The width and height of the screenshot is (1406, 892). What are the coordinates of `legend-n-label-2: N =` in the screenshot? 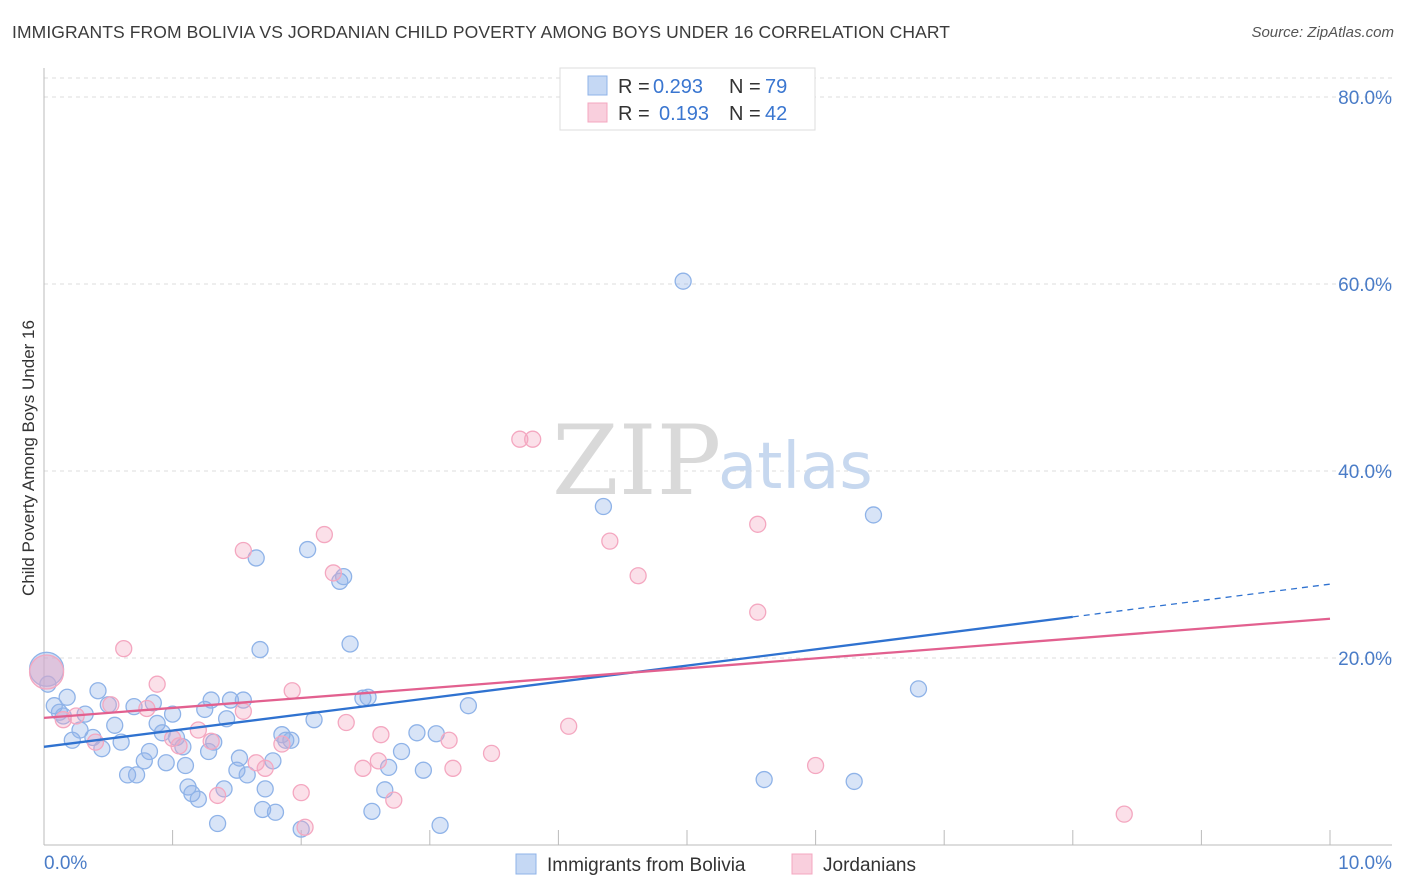 It's located at (745, 114).